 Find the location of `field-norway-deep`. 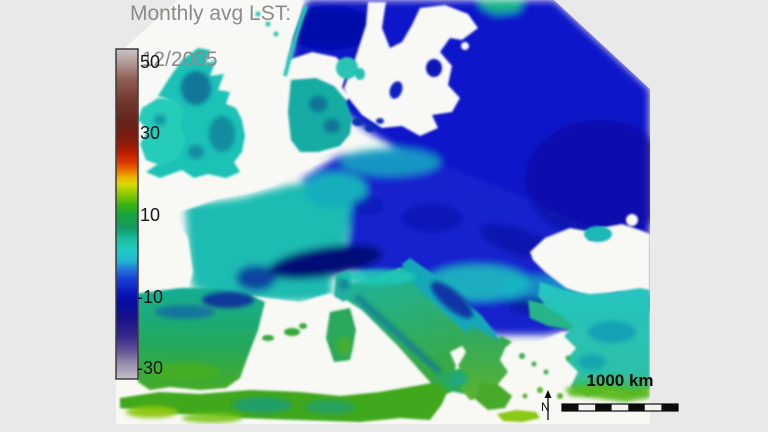

field-norway-deep is located at coordinates (330, 28).